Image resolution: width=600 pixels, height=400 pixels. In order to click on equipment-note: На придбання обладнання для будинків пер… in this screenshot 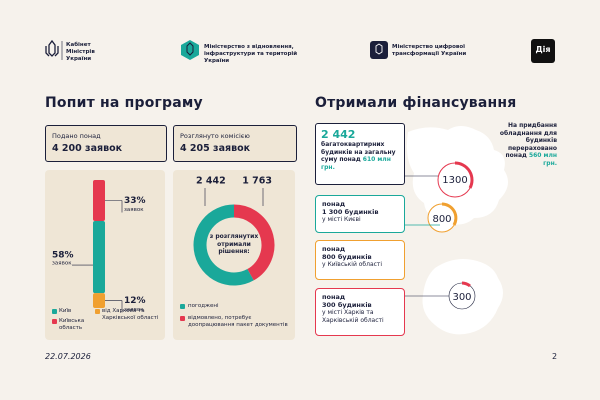, I will do `click(526, 144)`.